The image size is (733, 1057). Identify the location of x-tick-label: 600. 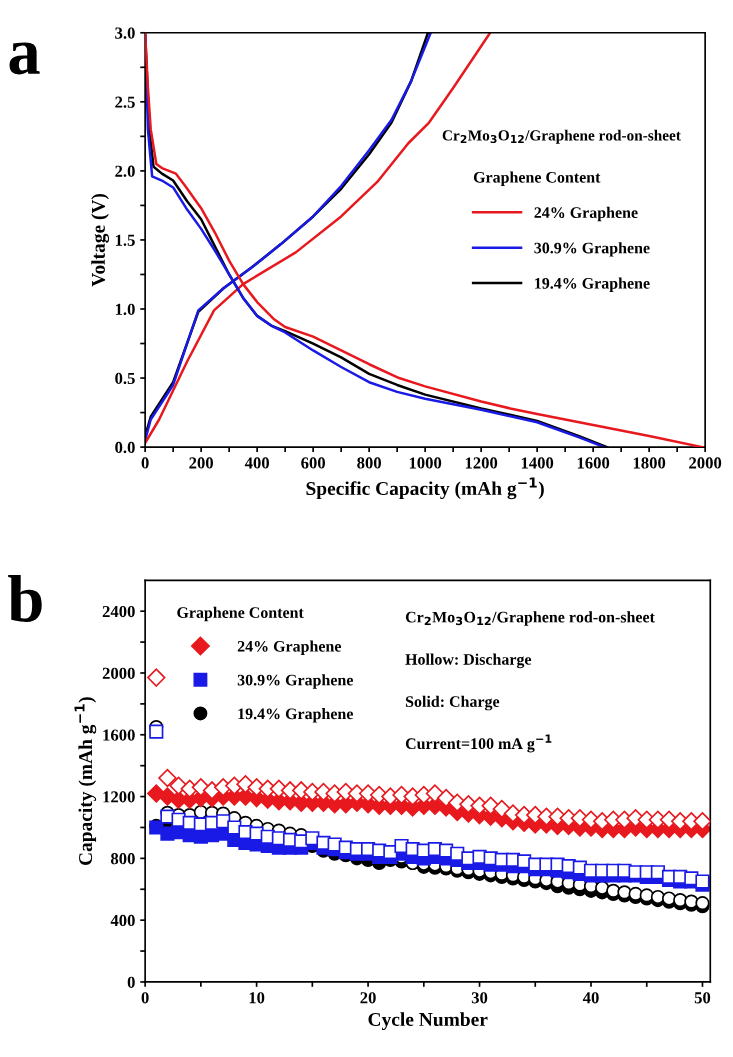
(313, 463).